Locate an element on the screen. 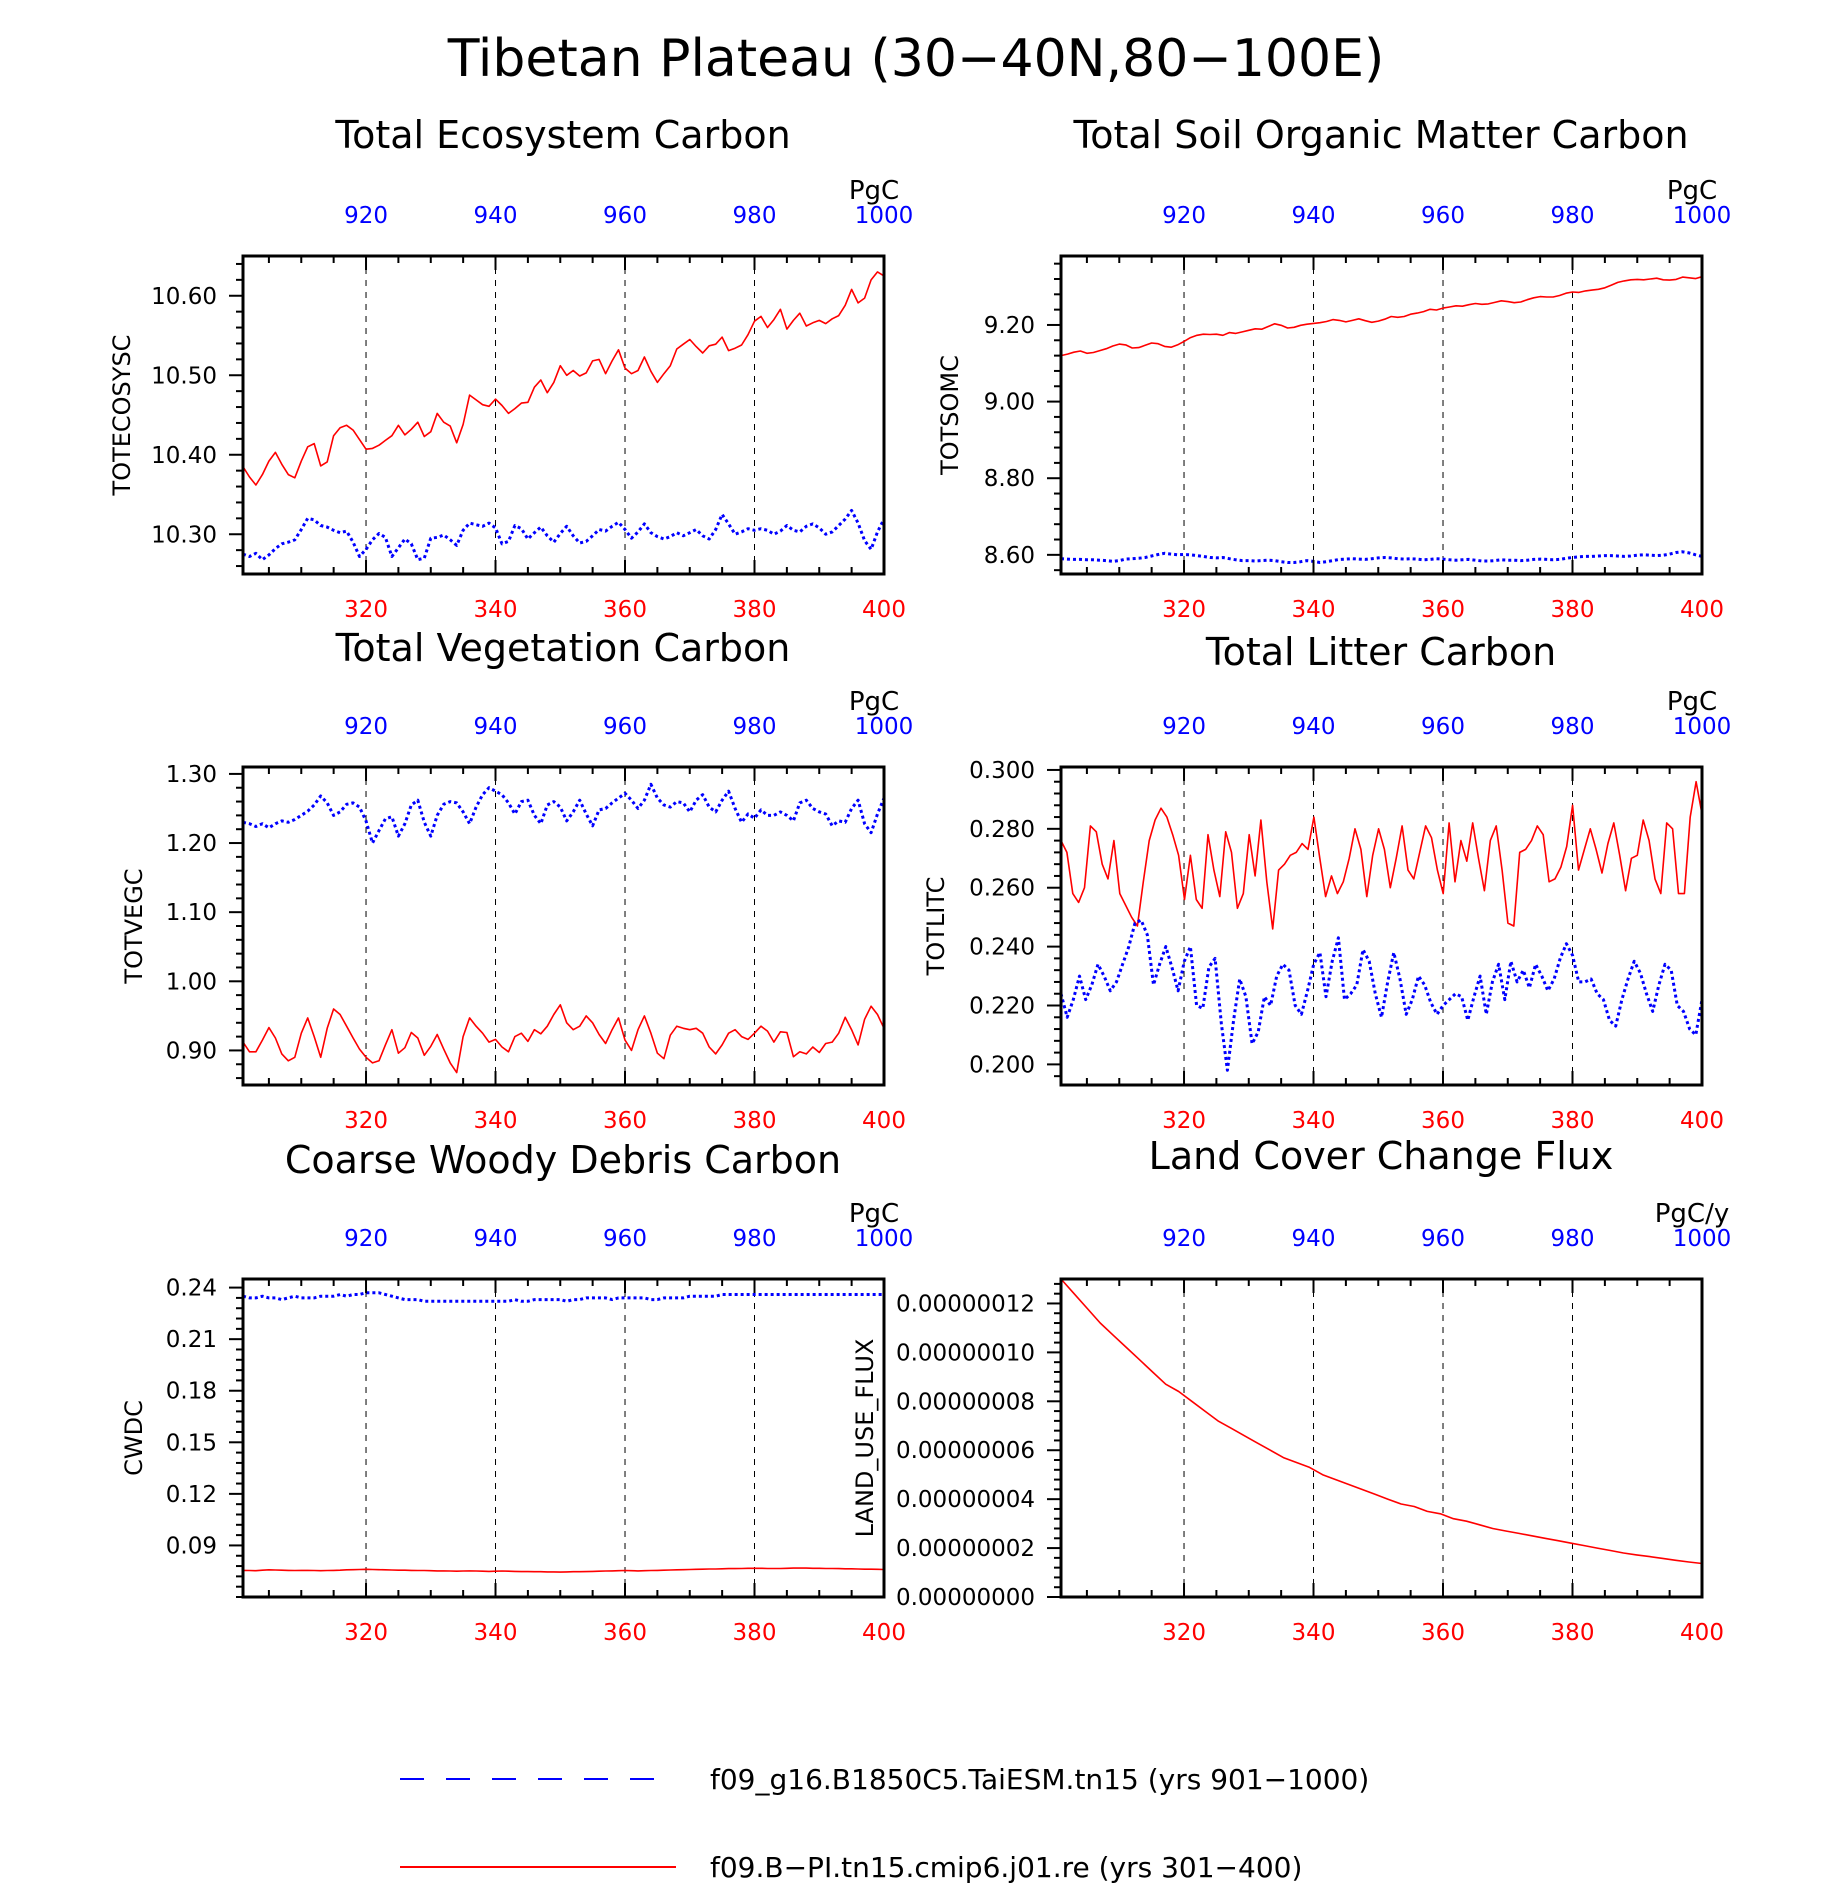 The height and width of the screenshot is (1884, 1836). y-tick-label: 0.15 is located at coordinates (191, 1443).